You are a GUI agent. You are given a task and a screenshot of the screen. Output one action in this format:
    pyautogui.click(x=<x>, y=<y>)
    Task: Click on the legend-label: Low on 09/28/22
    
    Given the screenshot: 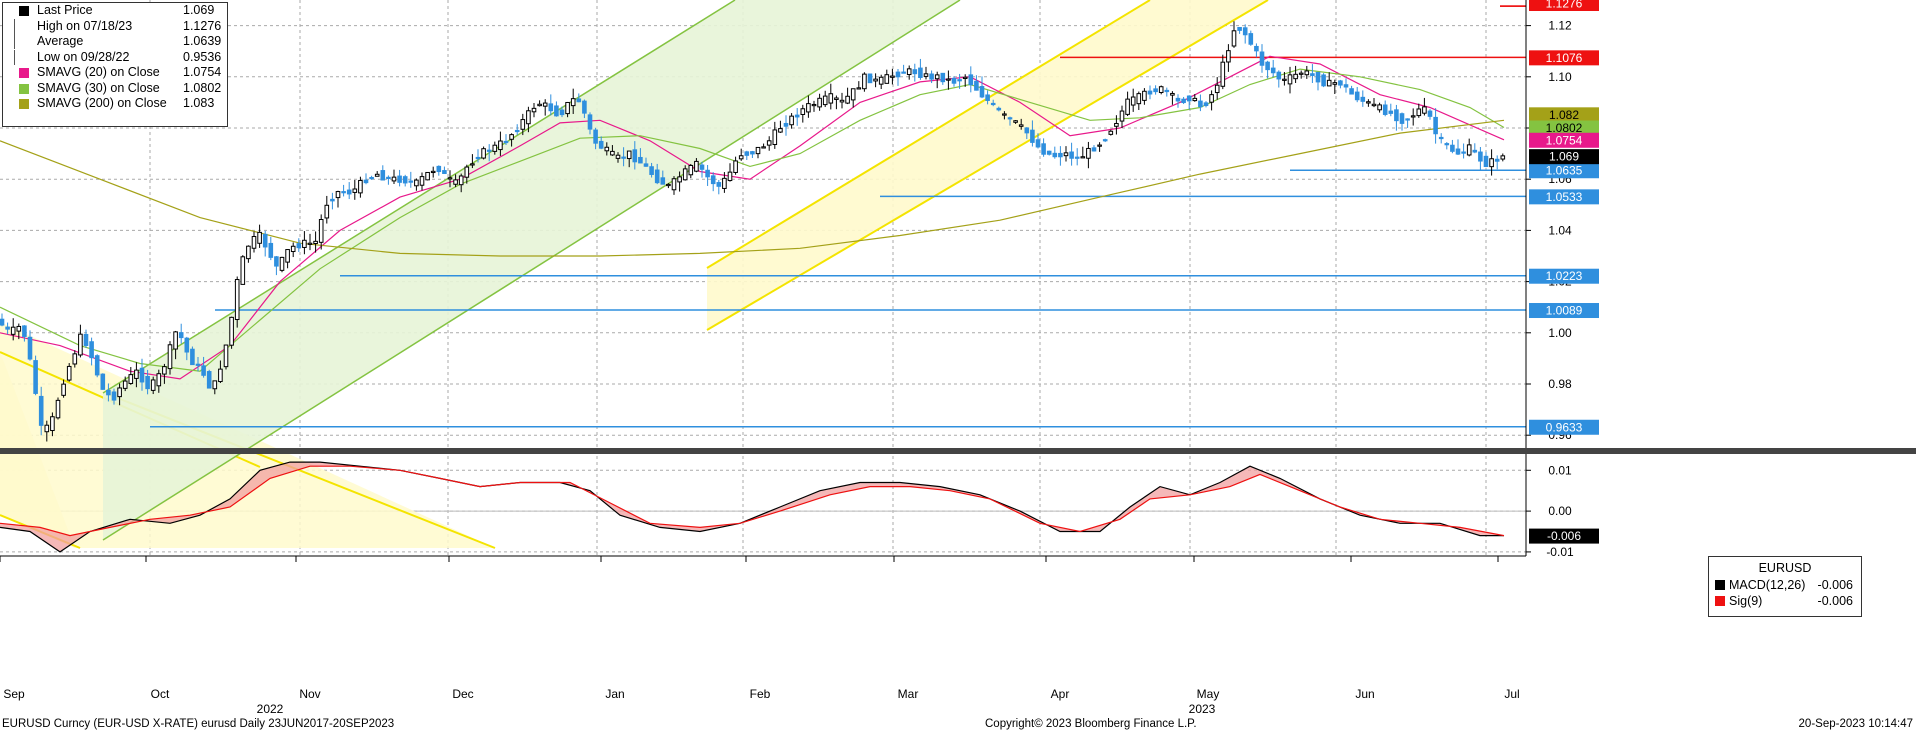 What is the action you would take?
    pyautogui.click(x=83, y=56)
    